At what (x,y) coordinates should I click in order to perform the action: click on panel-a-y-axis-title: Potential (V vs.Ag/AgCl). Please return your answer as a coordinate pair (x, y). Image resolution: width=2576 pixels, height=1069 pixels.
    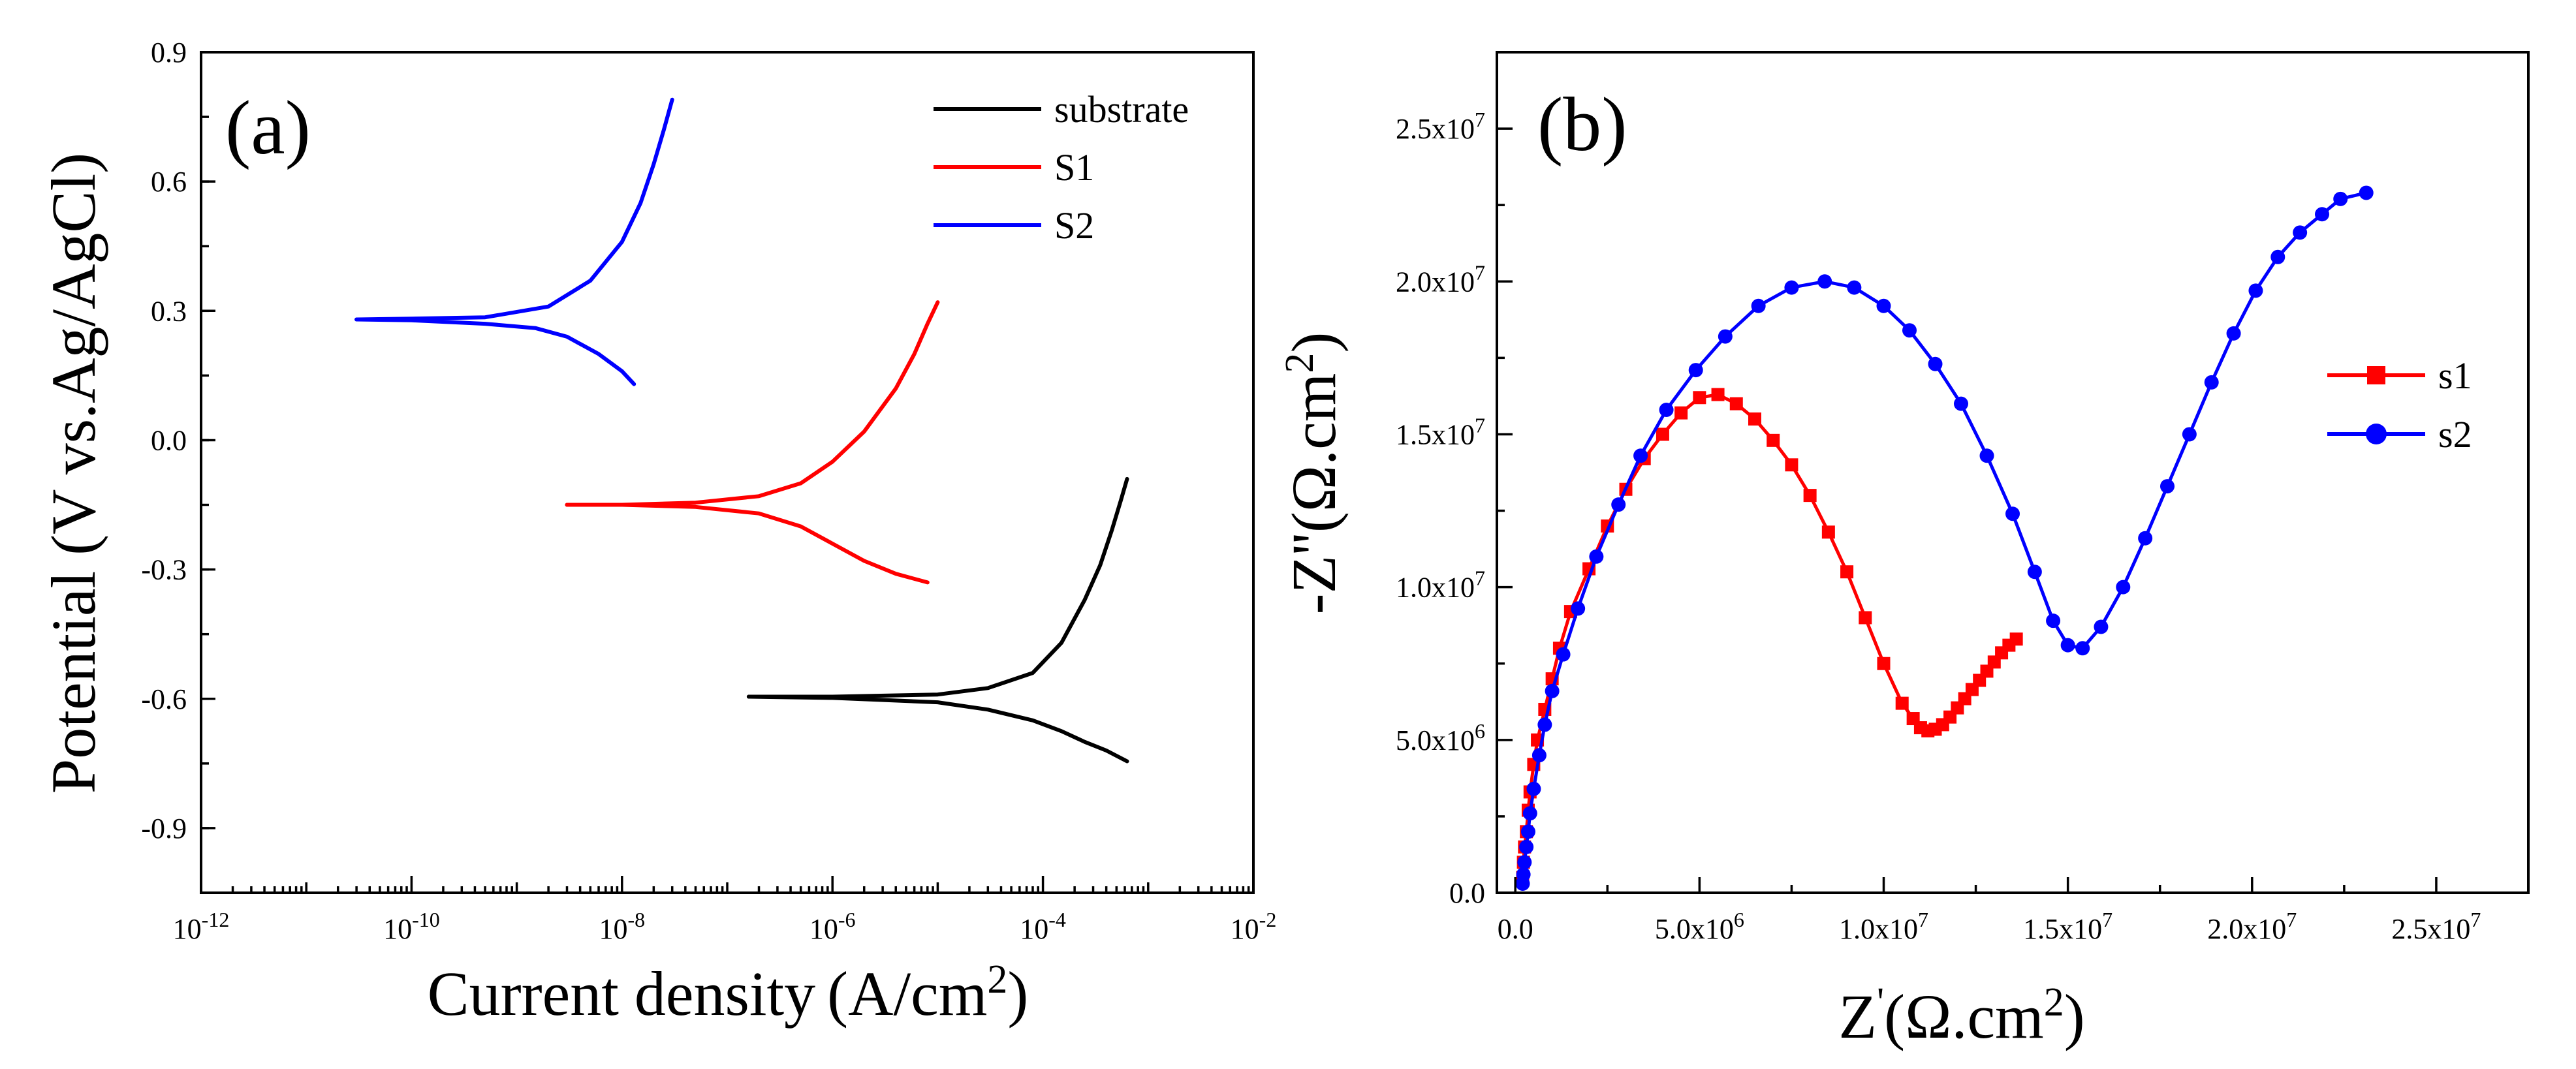
    Looking at the image, I should click on (73, 473).